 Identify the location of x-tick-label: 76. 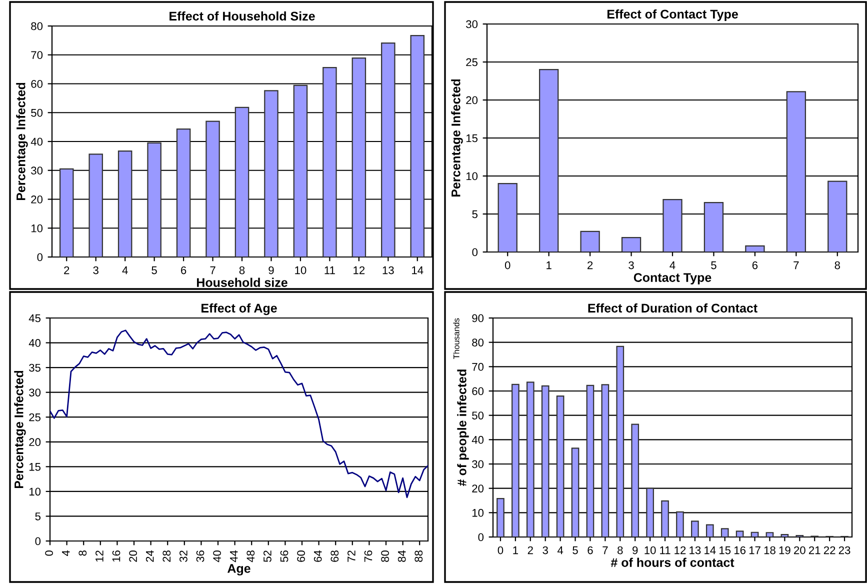
(368, 556).